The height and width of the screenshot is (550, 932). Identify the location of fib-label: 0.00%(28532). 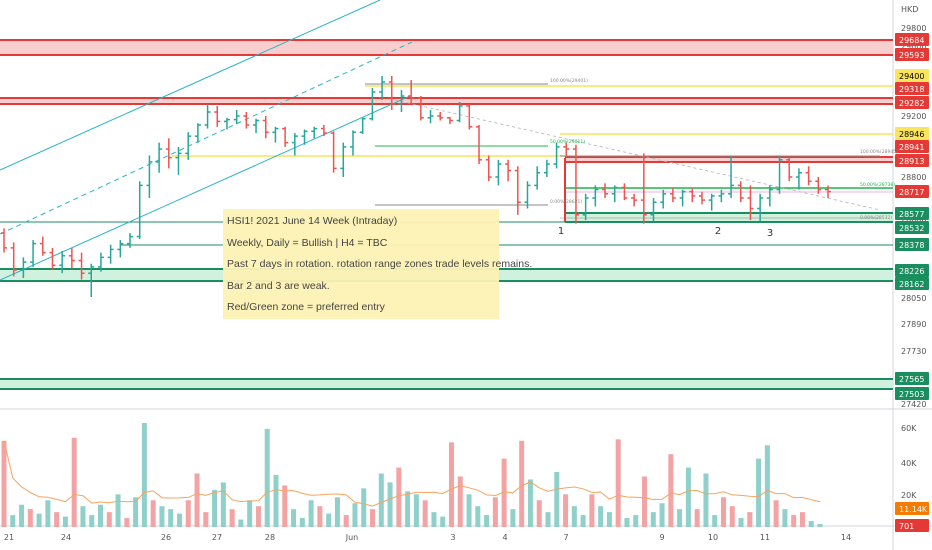
(876, 218).